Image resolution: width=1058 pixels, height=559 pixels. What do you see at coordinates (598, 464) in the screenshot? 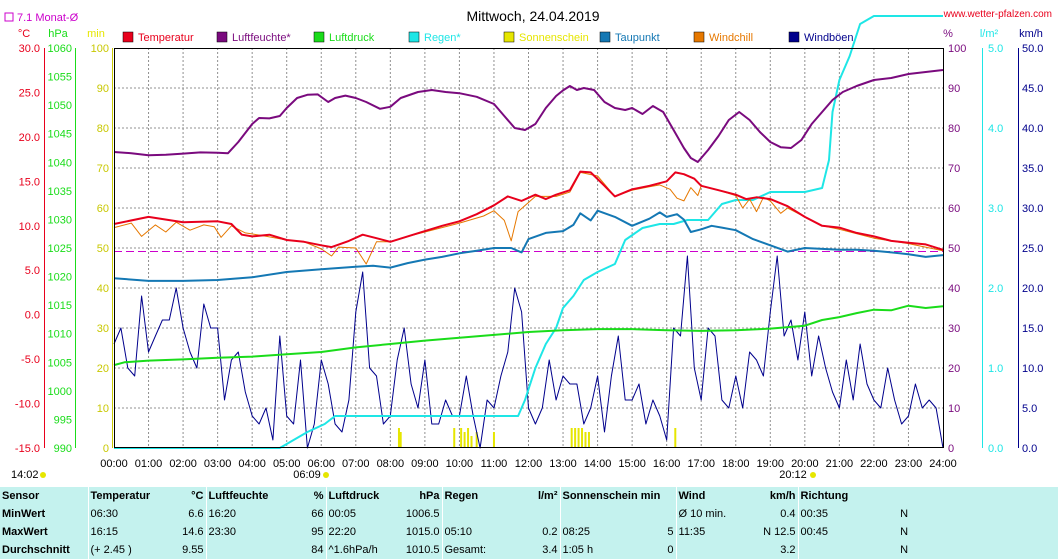
I see `axis-tick-time: 14:00` at bounding box center [598, 464].